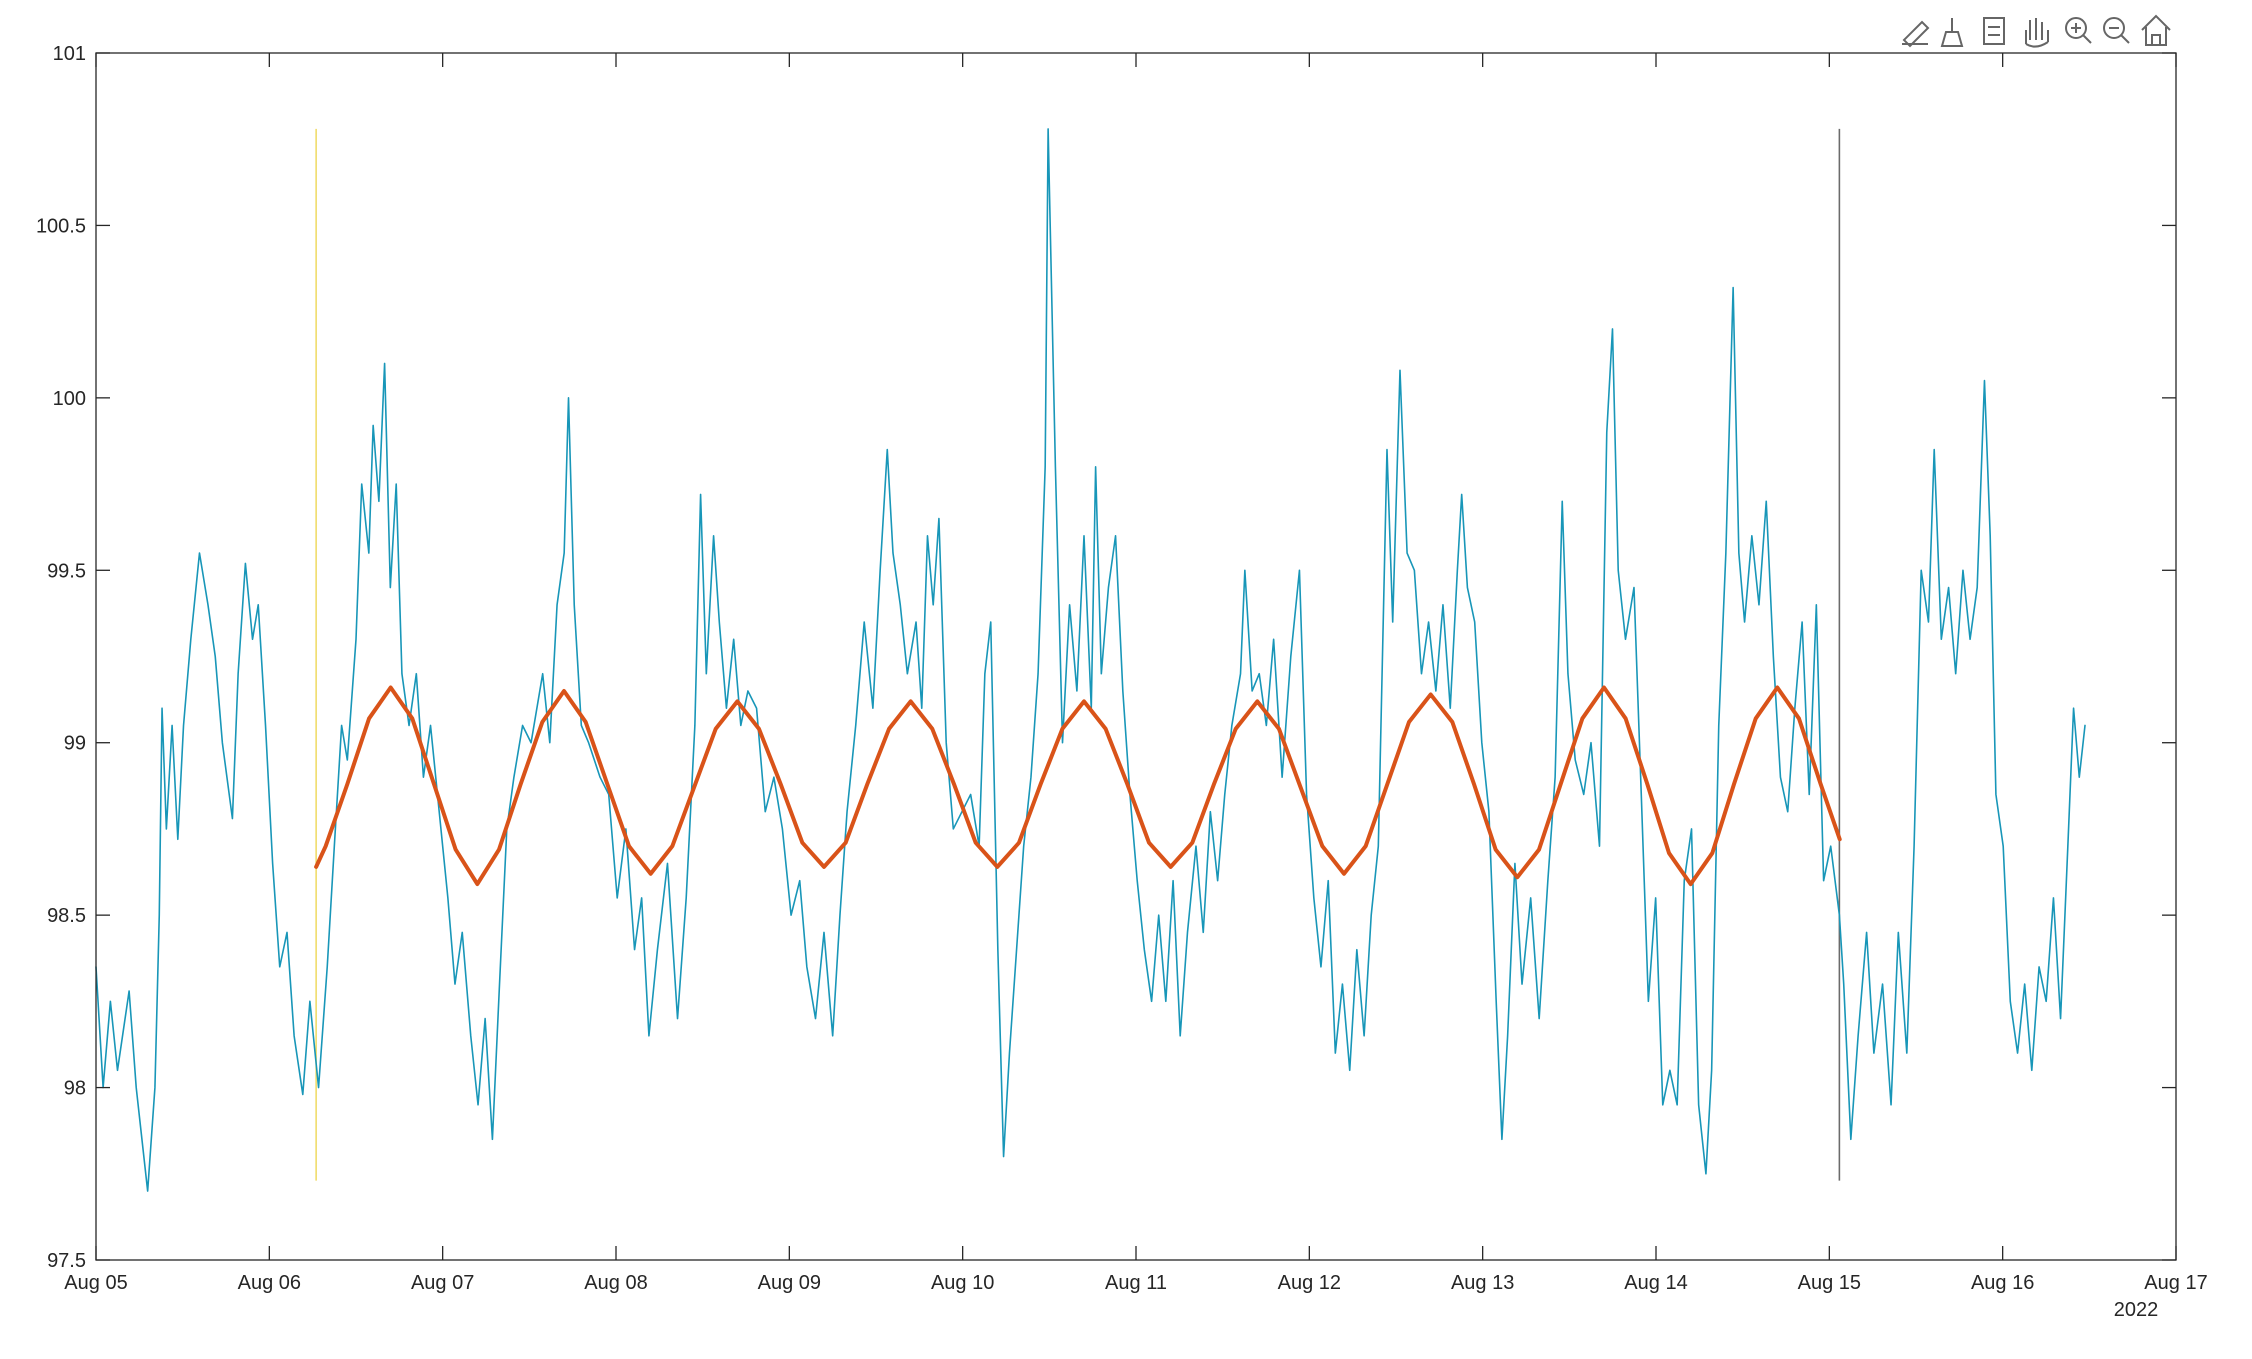 The height and width of the screenshot is (1359, 2252). I want to click on brush-button, so click(1952, 32).